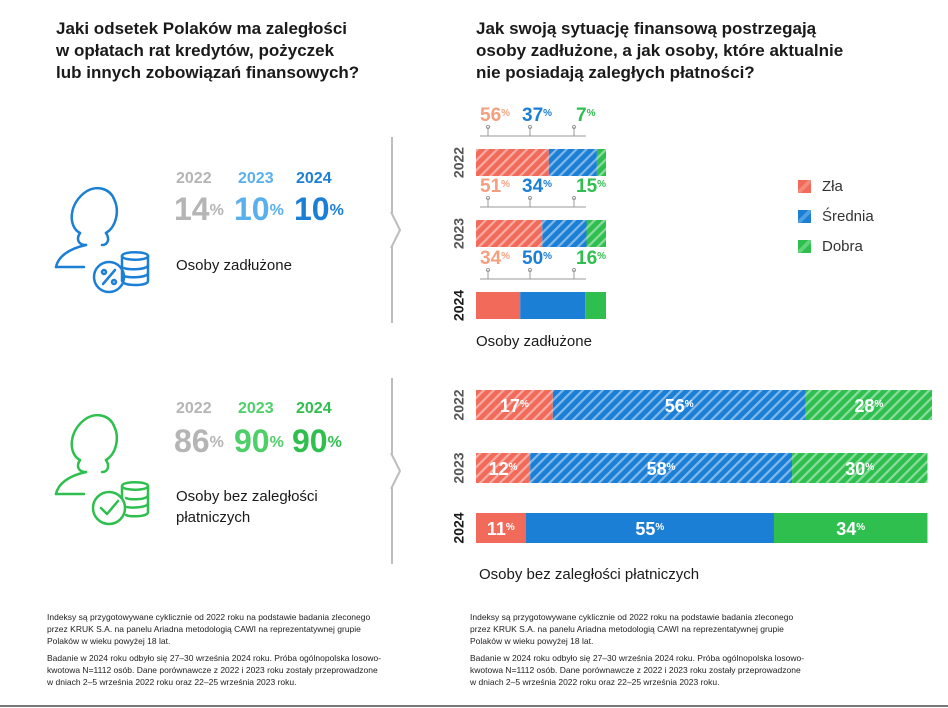 This screenshot has height=708, width=948. I want to click on indebted-year-2023: 2023, so click(256, 178).